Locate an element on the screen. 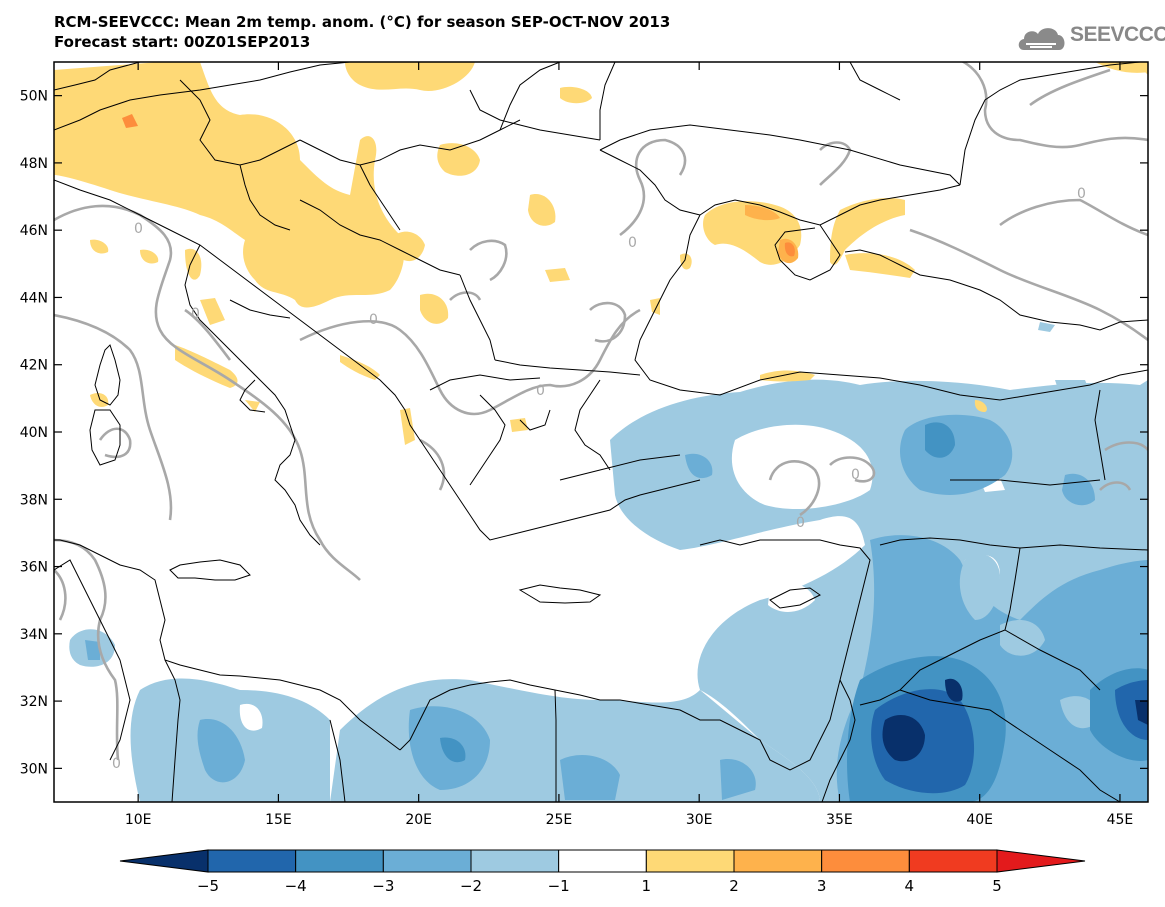 Image resolution: width=1165 pixels, height=907 pixels. anomaly-darkest-blue is located at coordinates (1015, 720).